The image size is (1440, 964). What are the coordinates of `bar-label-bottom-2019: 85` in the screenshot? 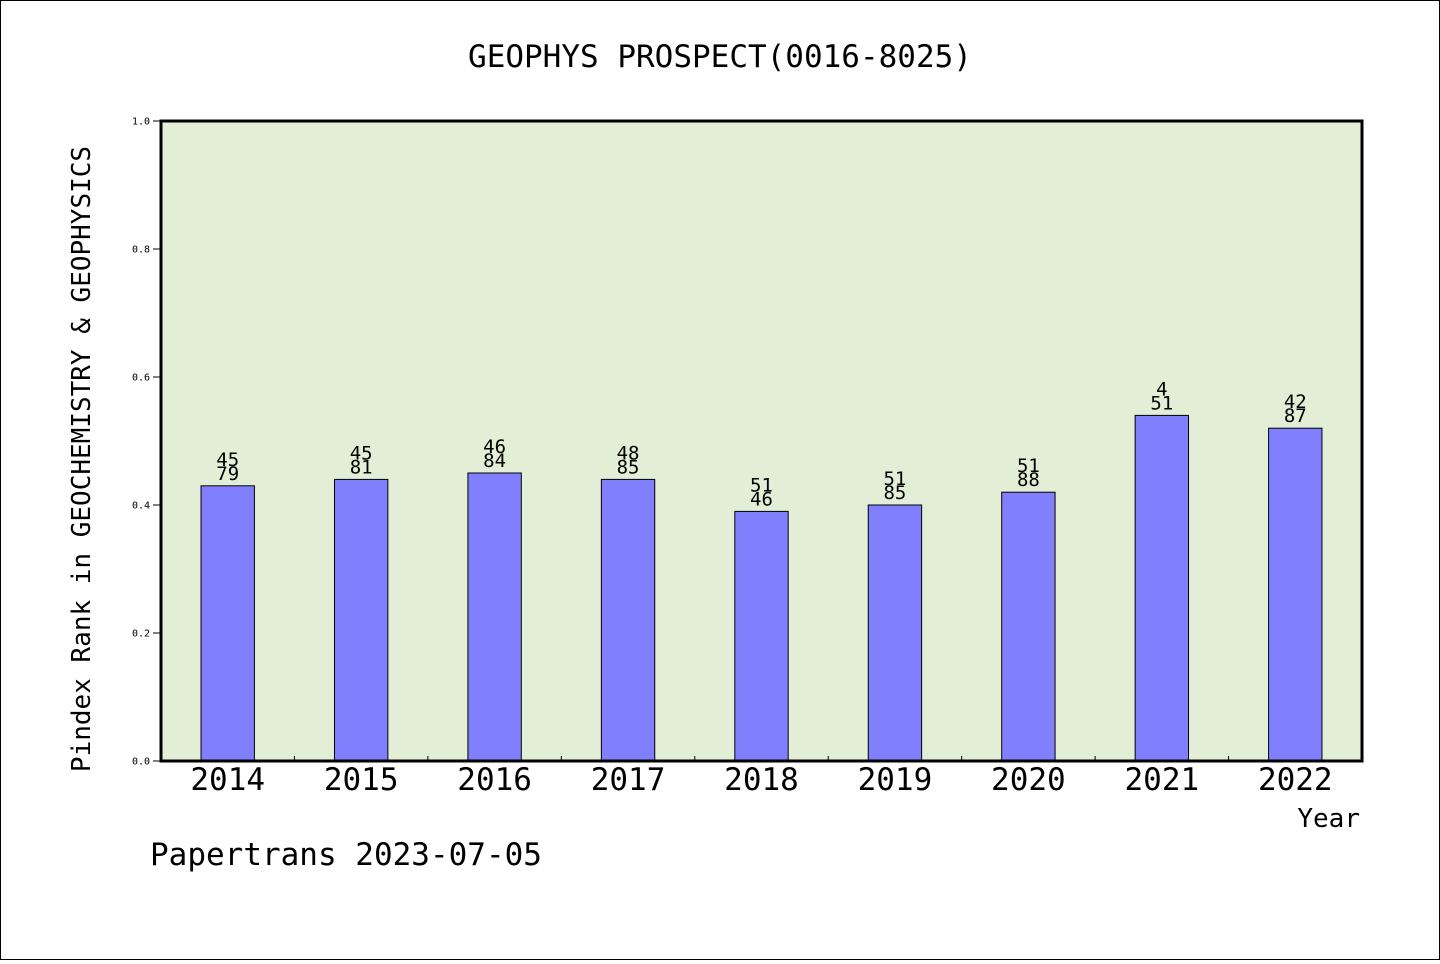 It's located at (894, 493).